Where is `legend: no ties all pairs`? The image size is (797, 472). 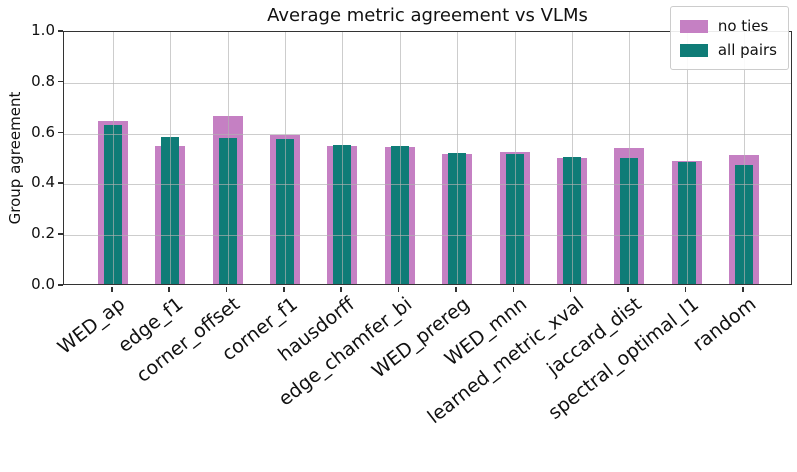 legend: no ties all pairs is located at coordinates (729, 38).